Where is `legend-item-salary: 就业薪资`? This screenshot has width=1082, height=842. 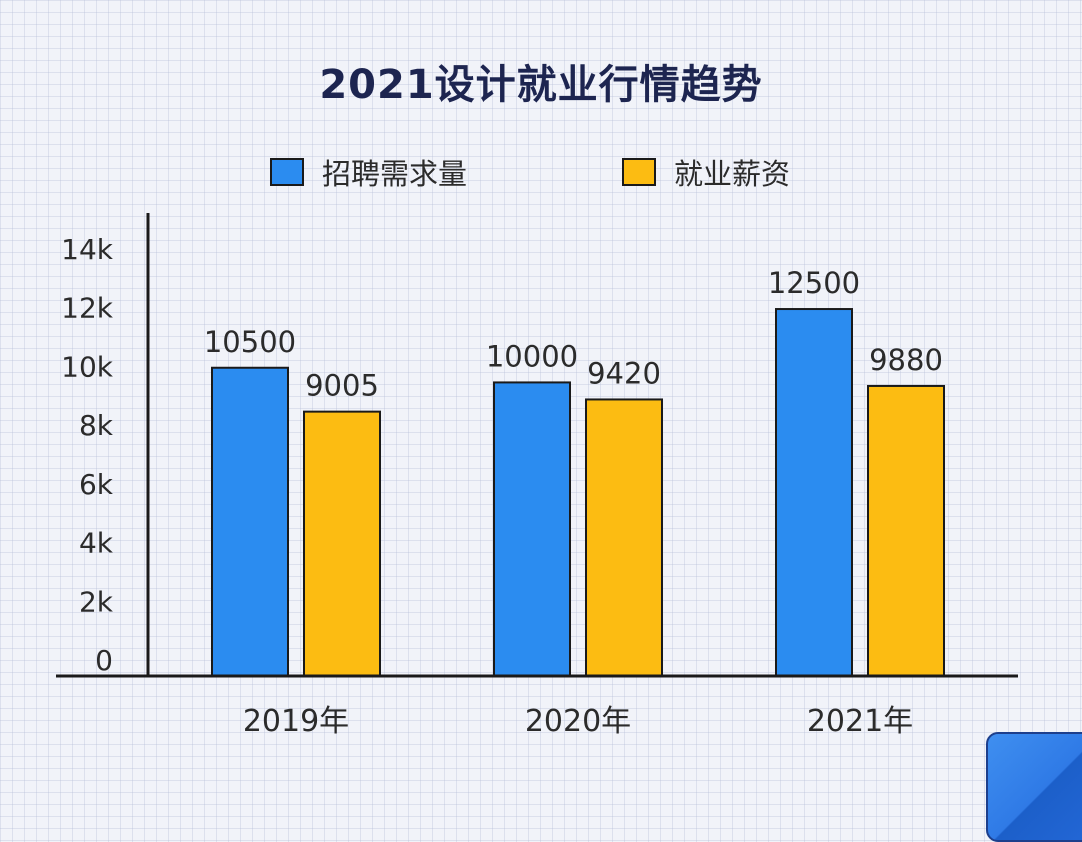 legend-item-salary: 就业薪资 is located at coordinates (706, 172).